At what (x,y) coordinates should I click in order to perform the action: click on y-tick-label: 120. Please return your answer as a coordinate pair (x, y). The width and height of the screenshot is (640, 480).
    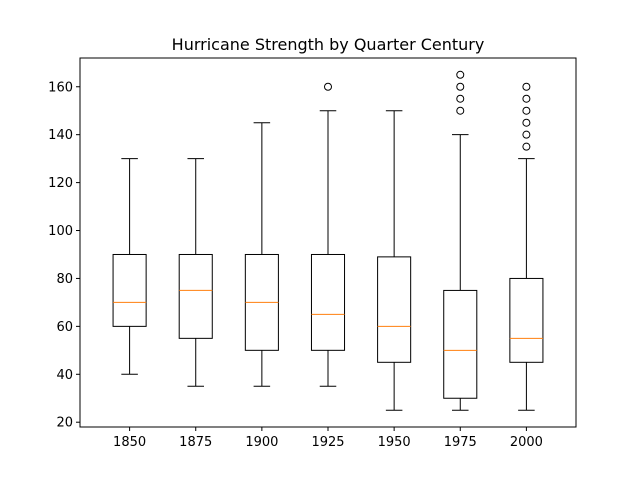
    Looking at the image, I should click on (60, 183).